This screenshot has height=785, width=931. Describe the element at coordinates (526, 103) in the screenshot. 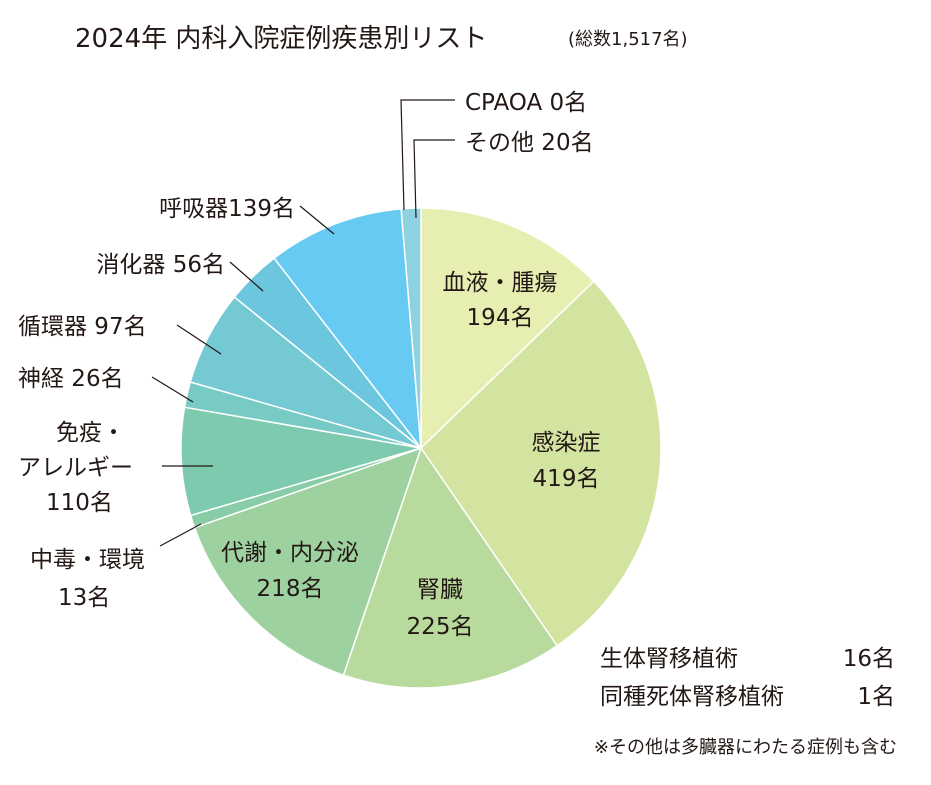

I see `label-cpaoa: CPAOA 0名` at that location.